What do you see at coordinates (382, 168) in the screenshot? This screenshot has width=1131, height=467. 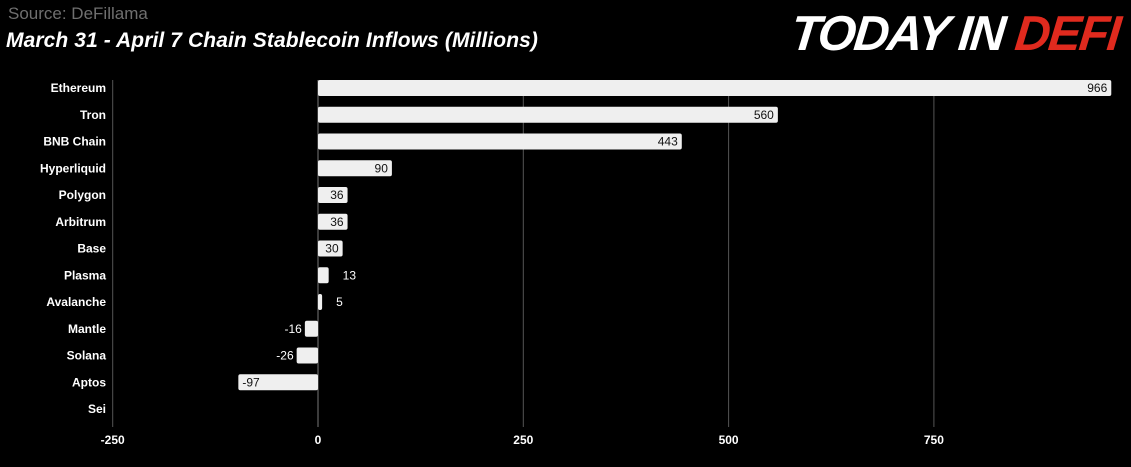 I see `data-label: 90` at bounding box center [382, 168].